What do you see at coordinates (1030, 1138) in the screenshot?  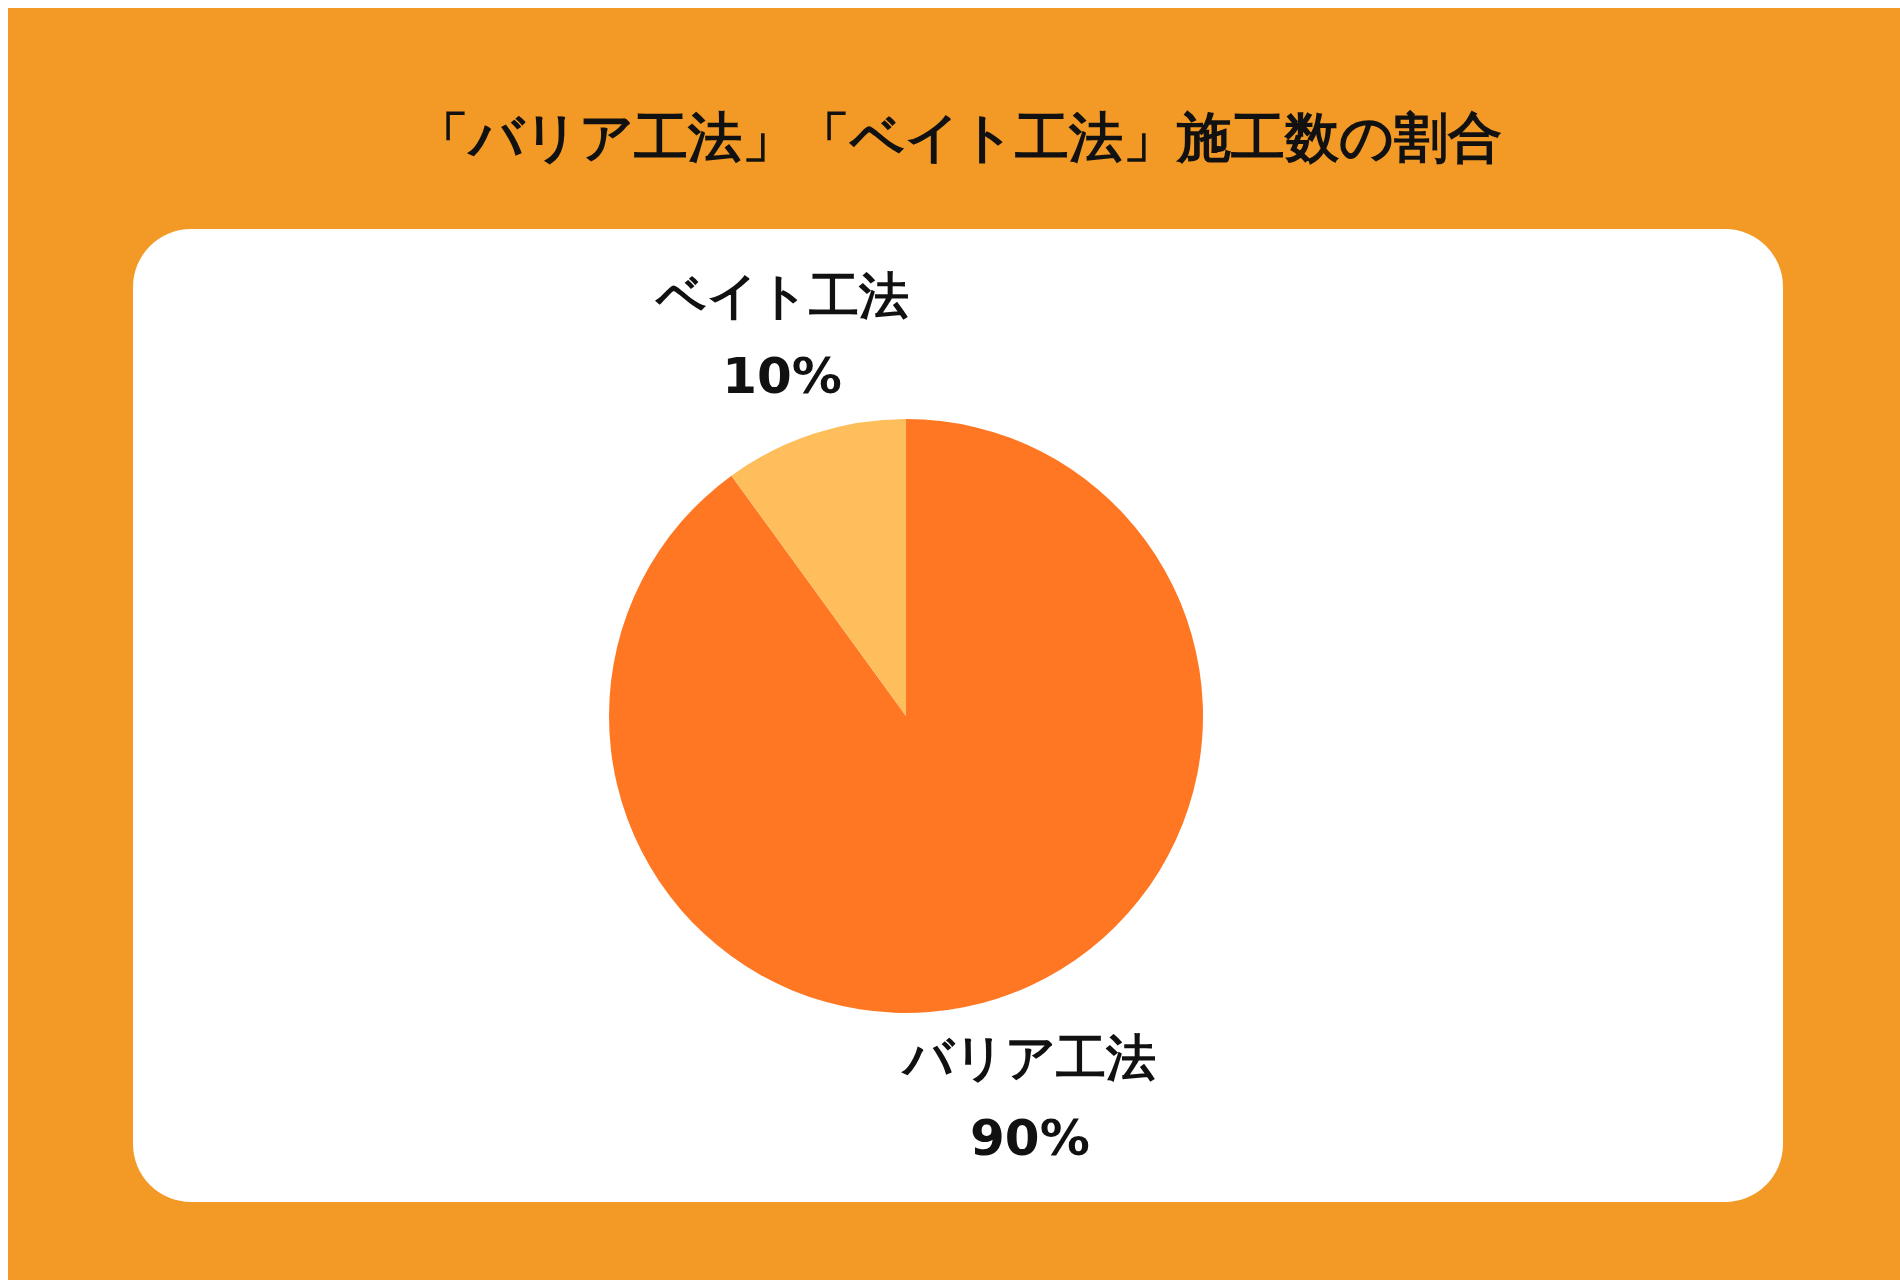 I see `data-label: 90%` at bounding box center [1030, 1138].